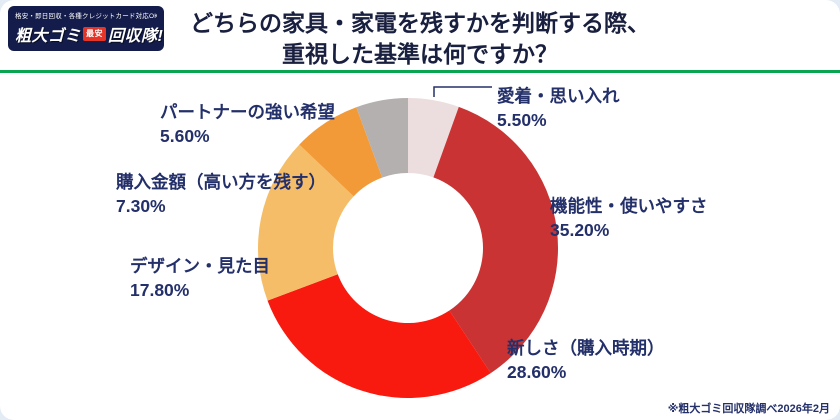 Image resolution: width=840 pixels, height=420 pixels. Describe the element at coordinates (185, 136) in the screenshot. I see `segment-pct: 5.60%` at that location.